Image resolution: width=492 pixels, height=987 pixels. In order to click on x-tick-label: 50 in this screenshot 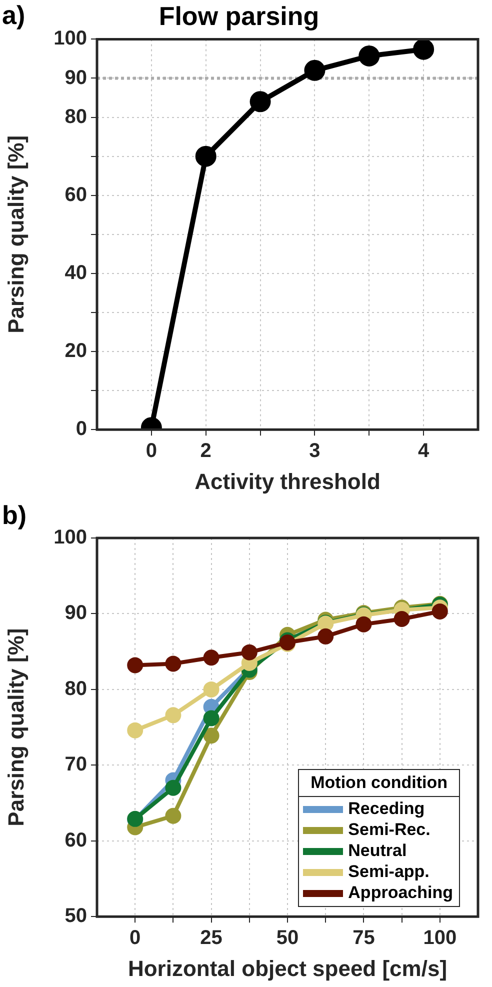, I will do `click(287, 938)`.